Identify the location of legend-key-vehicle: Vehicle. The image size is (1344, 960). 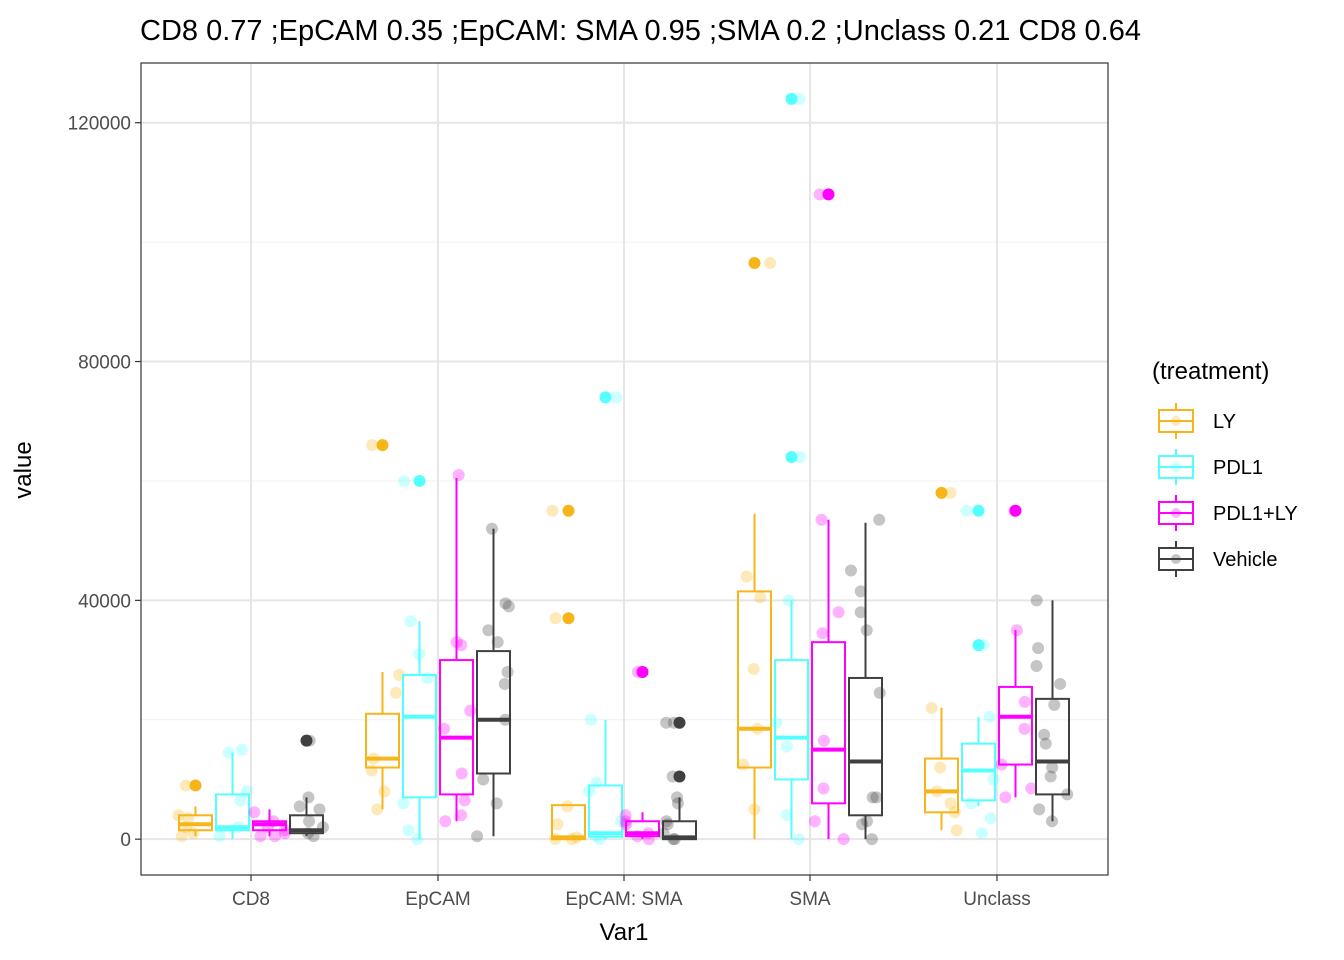
(1218, 559).